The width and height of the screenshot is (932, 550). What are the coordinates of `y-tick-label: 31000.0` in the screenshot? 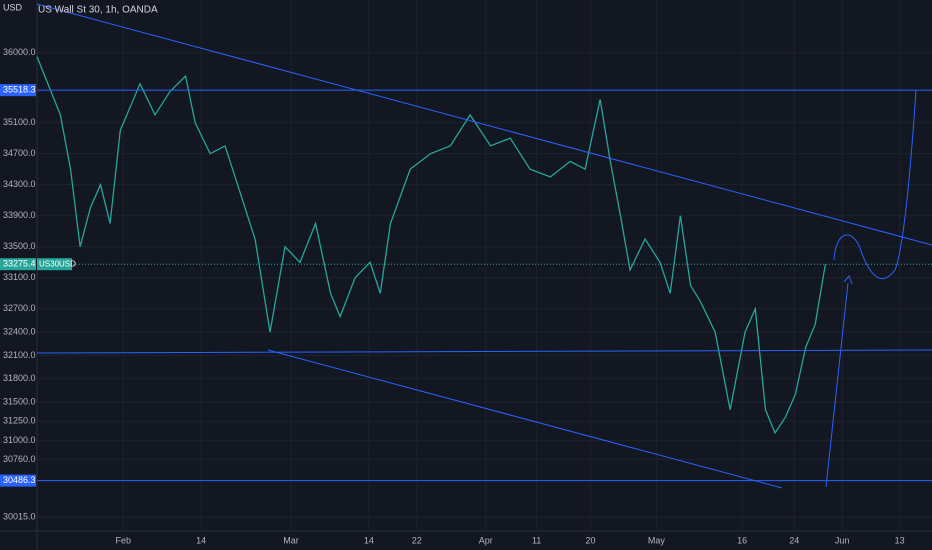 It's located at (19, 440).